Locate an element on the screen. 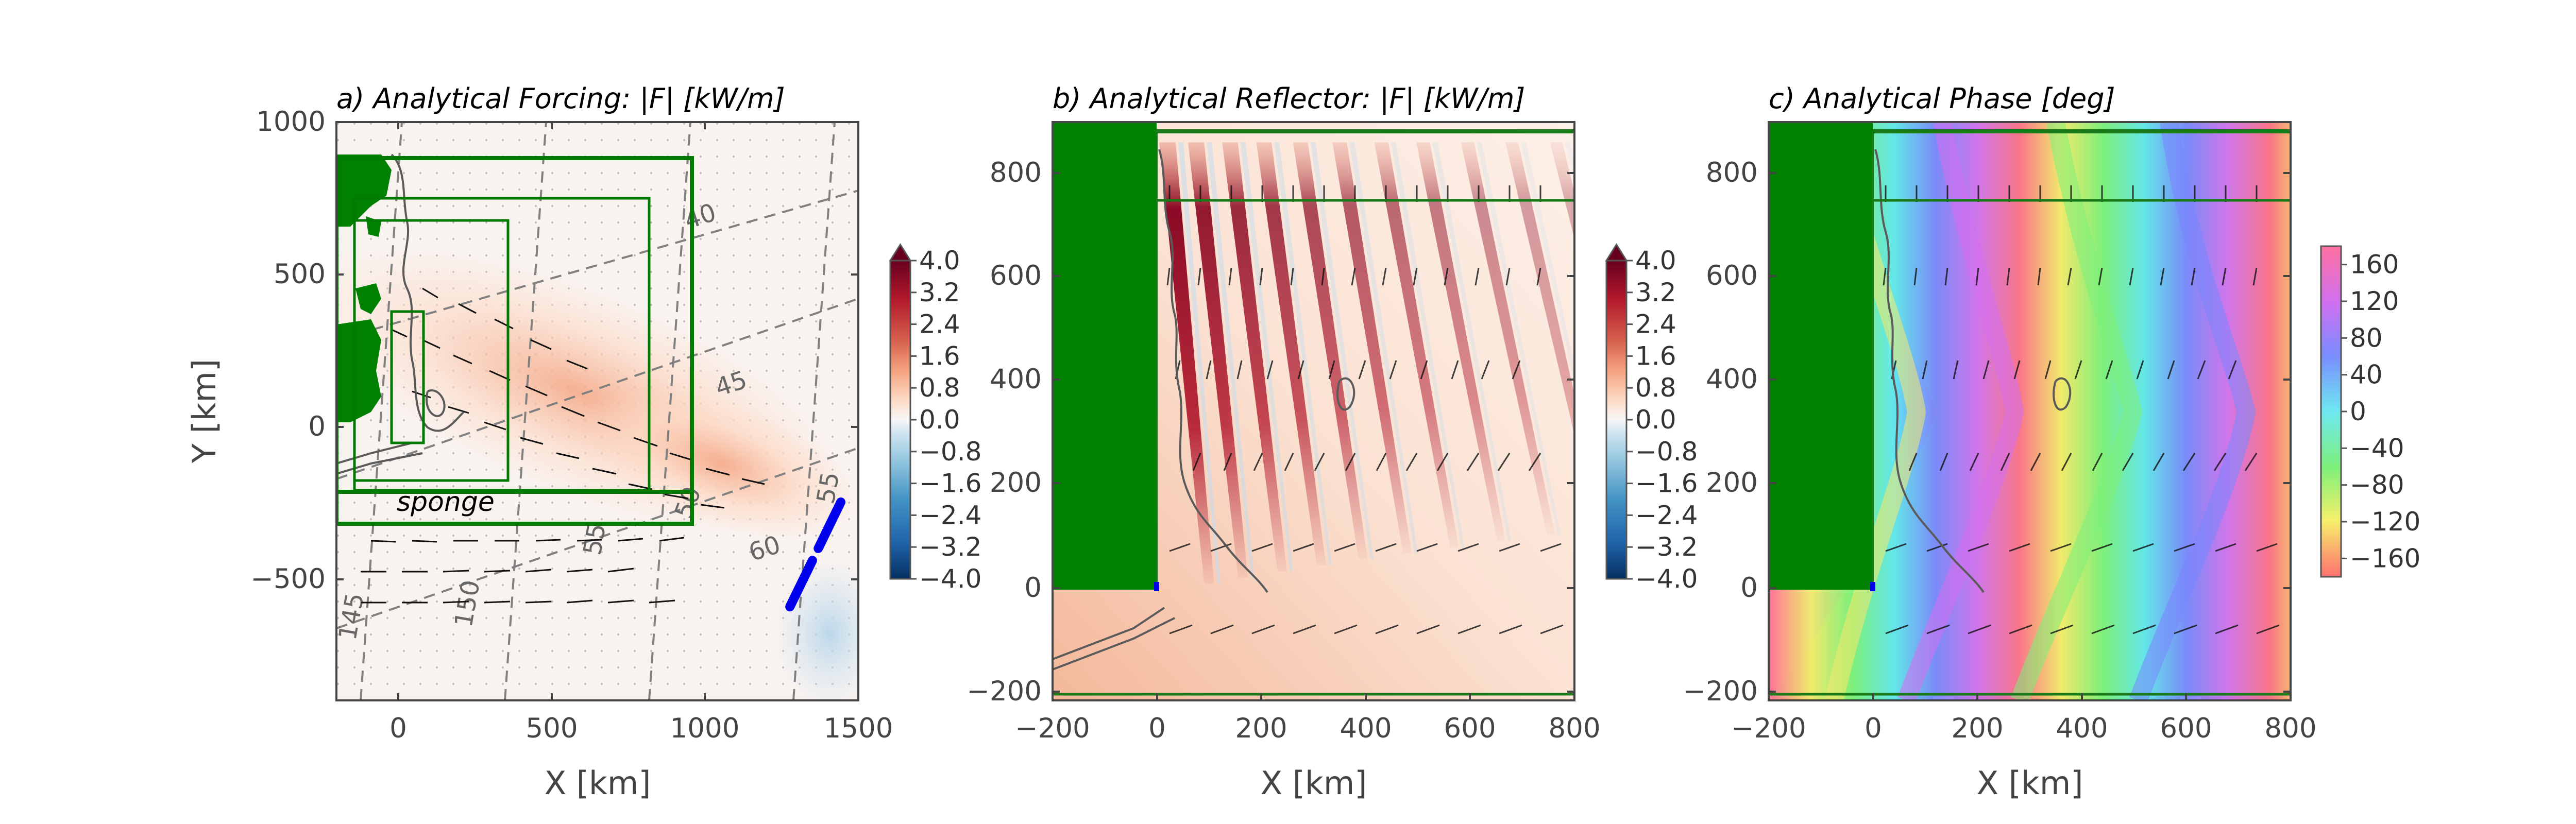  panel-c-title: c) Analytical Phase [deg] is located at coordinates (1942, 98).